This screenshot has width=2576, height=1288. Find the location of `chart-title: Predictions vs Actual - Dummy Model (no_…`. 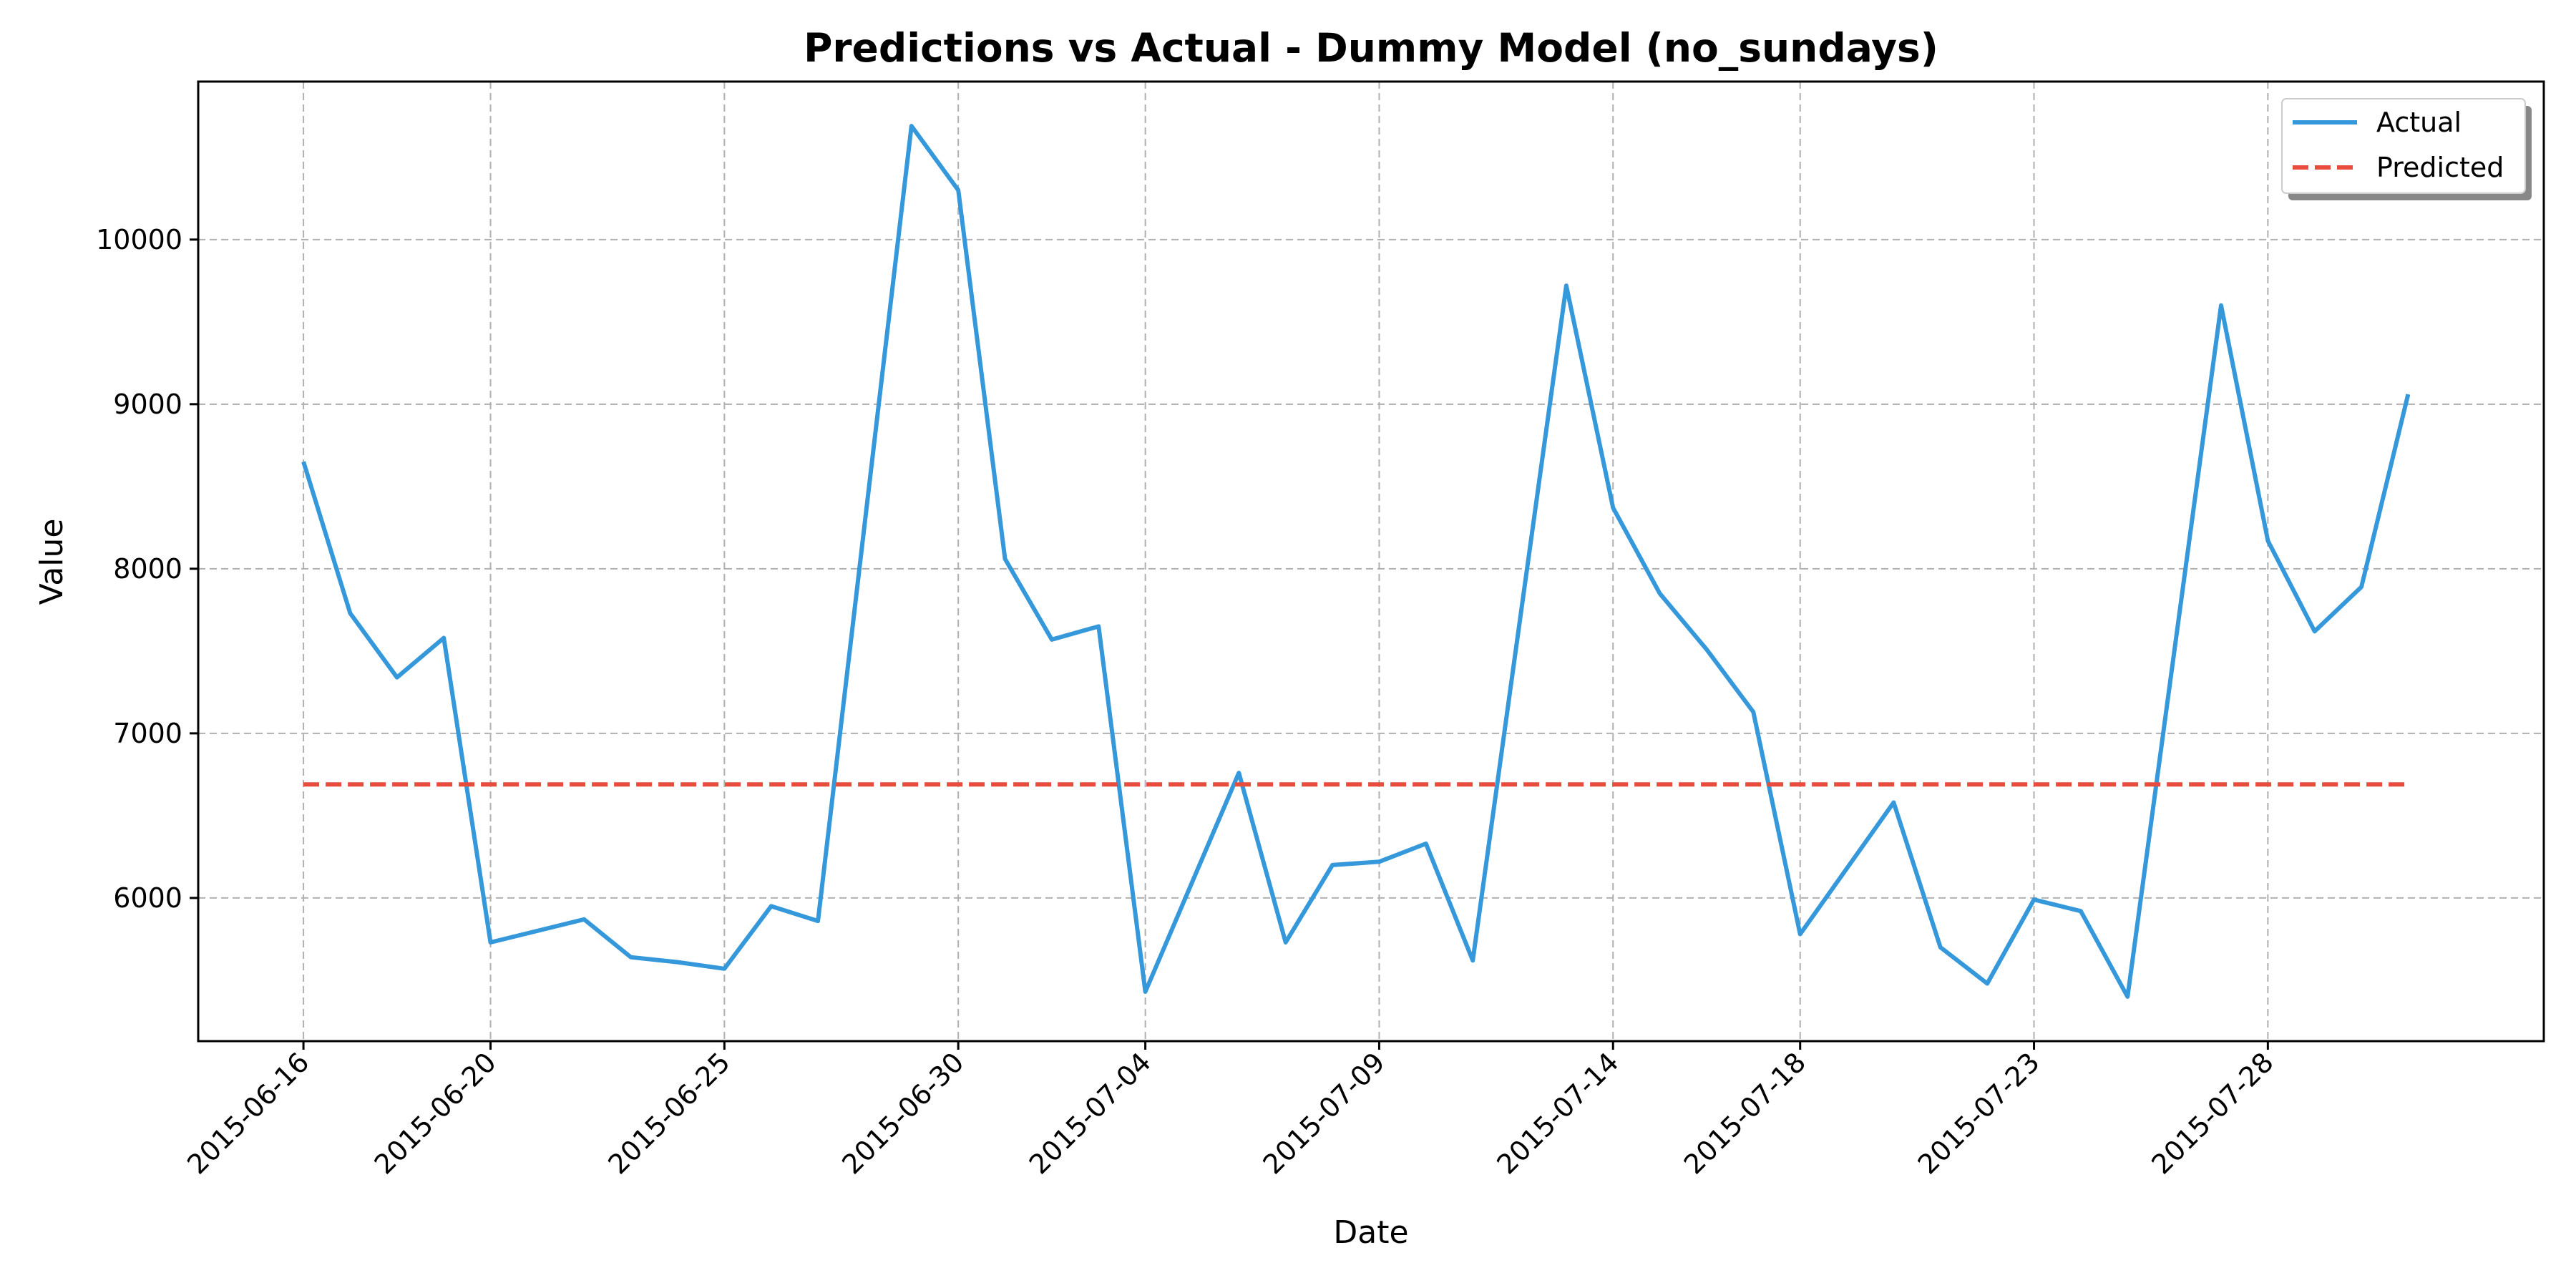

chart-title: Predictions vs Actual - Dummy Model (no_… is located at coordinates (1371, 48).